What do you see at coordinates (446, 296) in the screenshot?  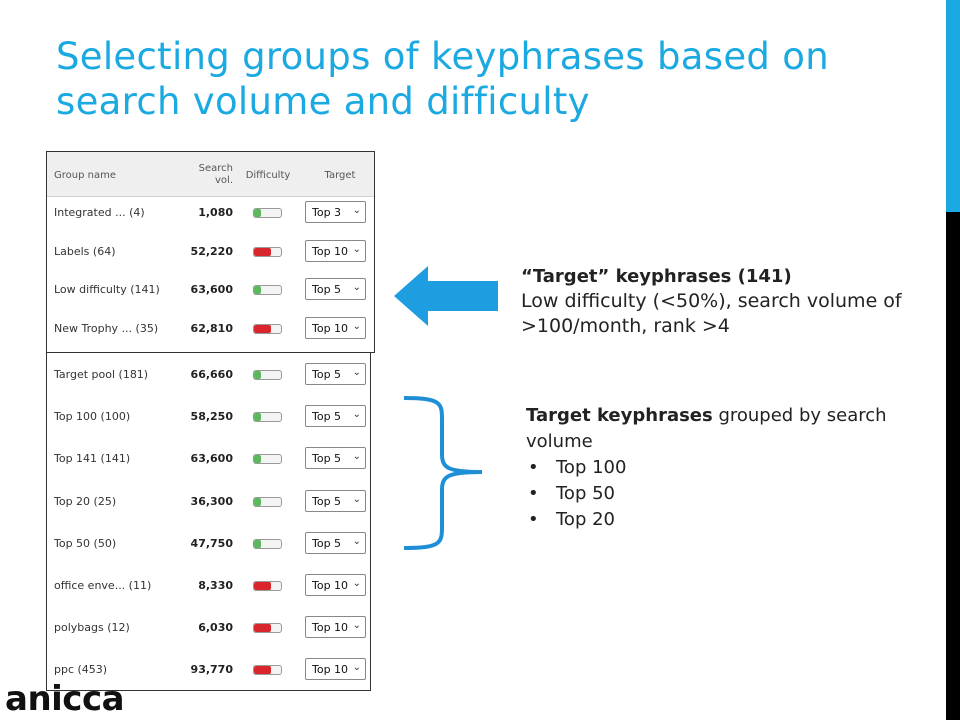 I see `left-arrow-icon` at bounding box center [446, 296].